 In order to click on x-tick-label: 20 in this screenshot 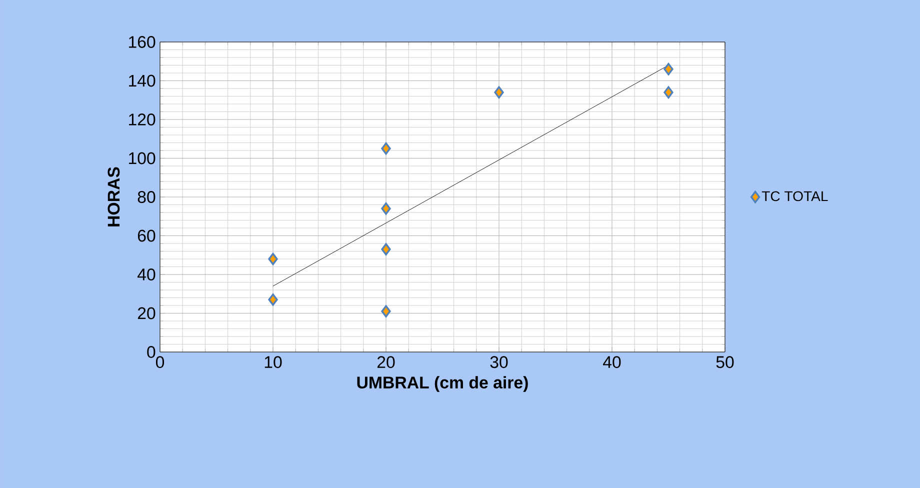, I will do `click(386, 362)`.